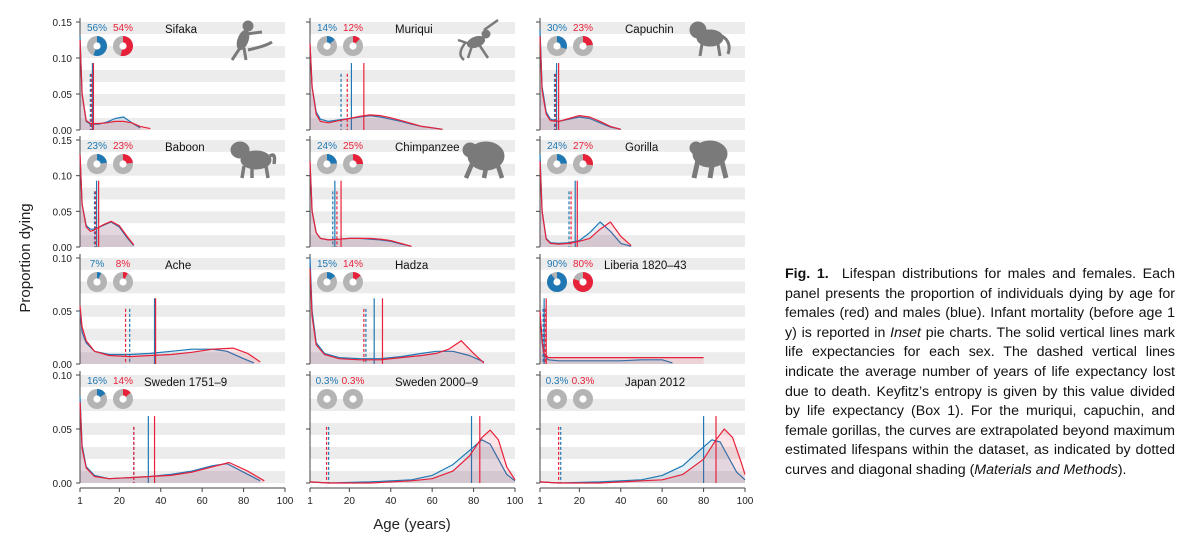 The width and height of the screenshot is (1200, 559). I want to click on panel-title: Sweden 1751–9, so click(185, 383).